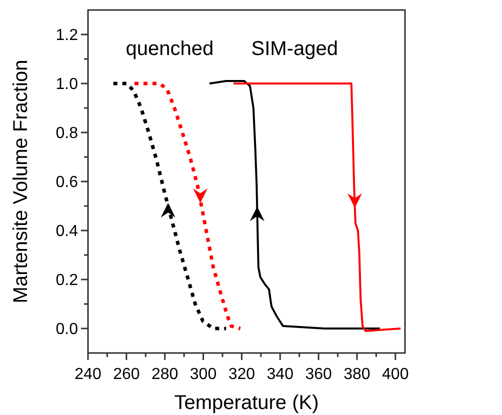  What do you see at coordinates (203, 374) in the screenshot?
I see `x-tick-label: 300` at bounding box center [203, 374].